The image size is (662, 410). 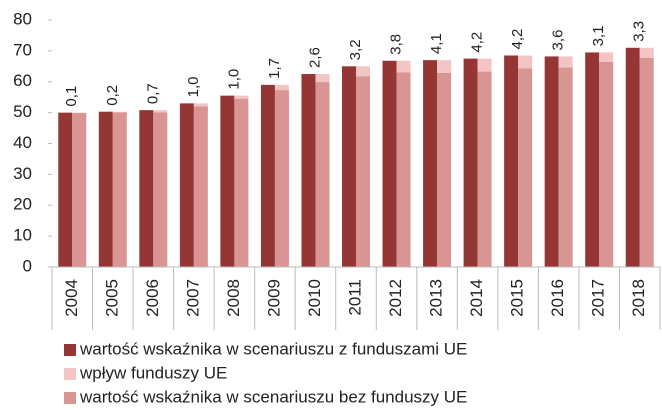 I want to click on value-label: 3,2, so click(x=355, y=49).